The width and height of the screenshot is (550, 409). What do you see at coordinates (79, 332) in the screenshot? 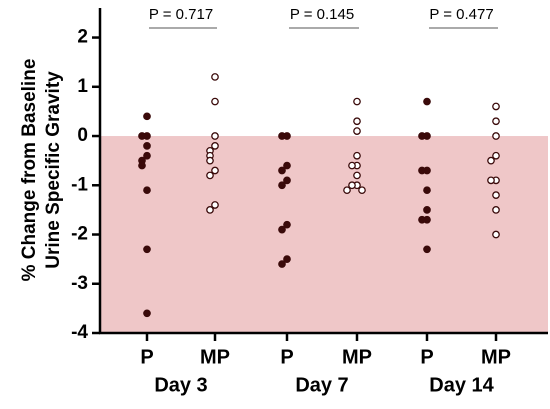
I see `y-tick-label: -4` at bounding box center [79, 332].